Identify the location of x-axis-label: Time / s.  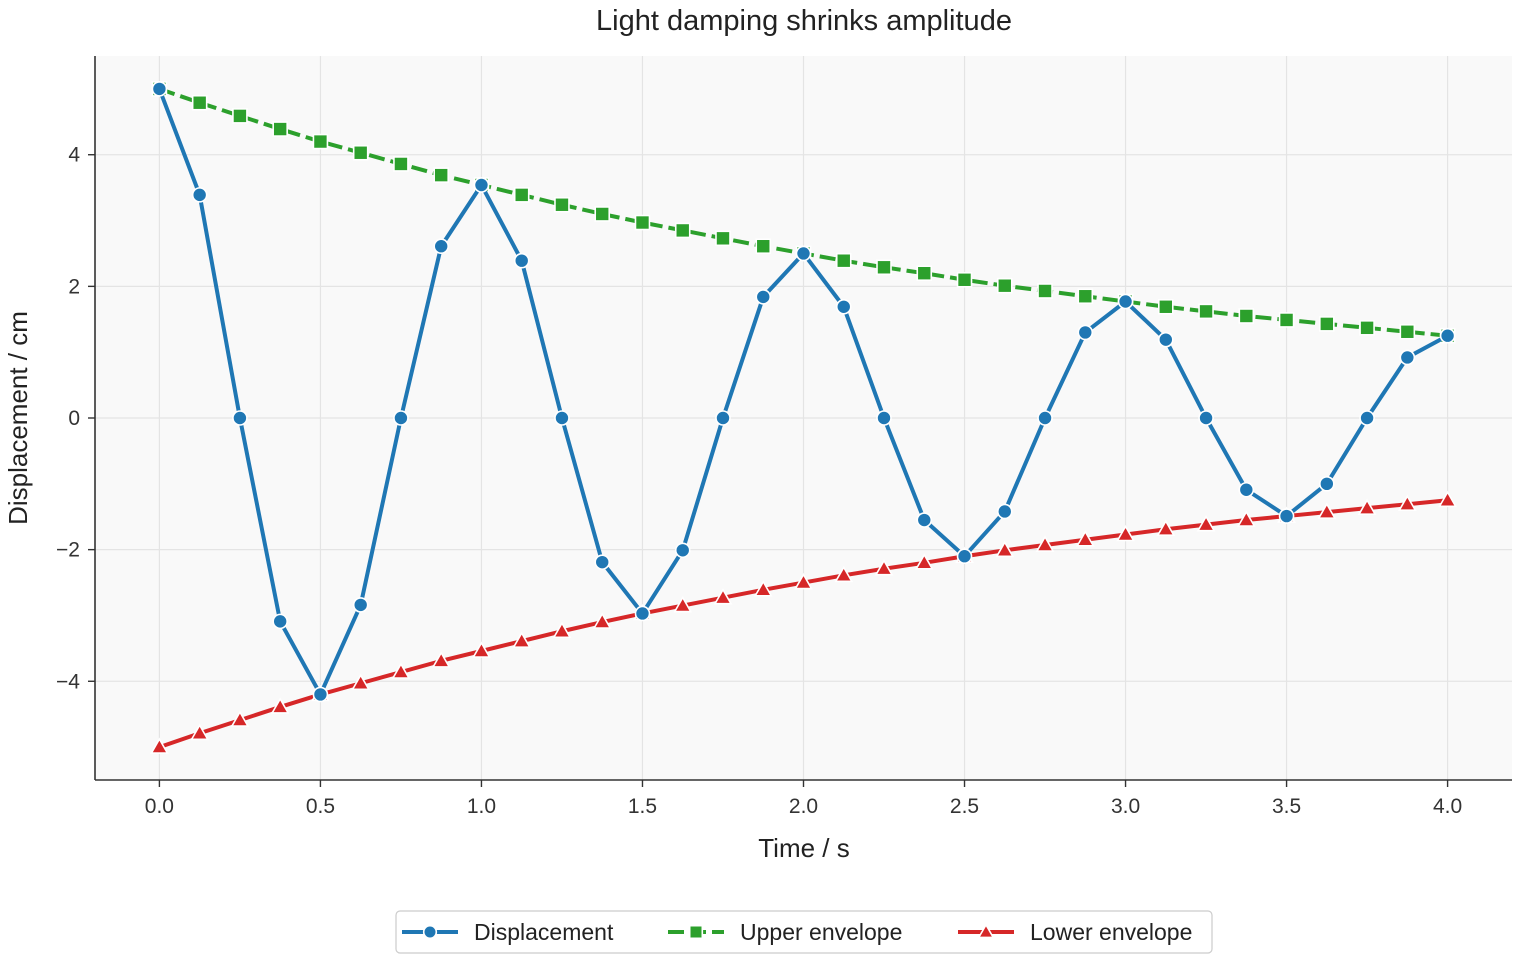
(803, 848).